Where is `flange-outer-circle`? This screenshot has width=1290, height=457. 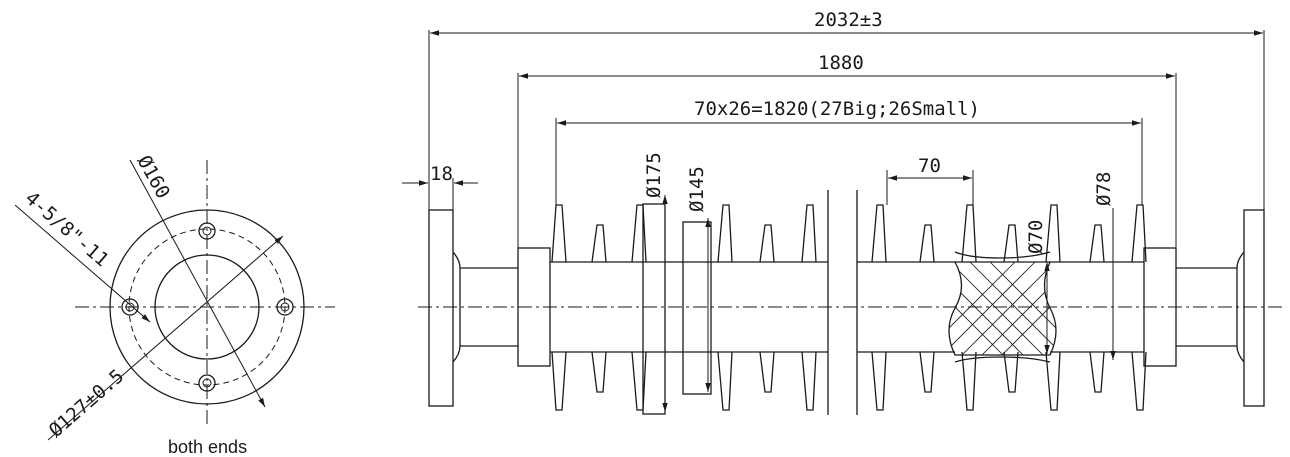
flange-outer-circle is located at coordinates (207, 307).